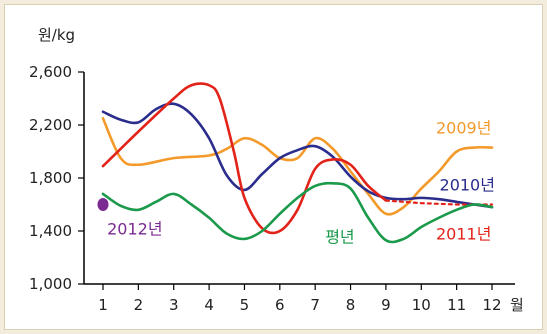 The image size is (547, 334). I want to click on y-axis-unit: 원/kg, so click(56, 35).